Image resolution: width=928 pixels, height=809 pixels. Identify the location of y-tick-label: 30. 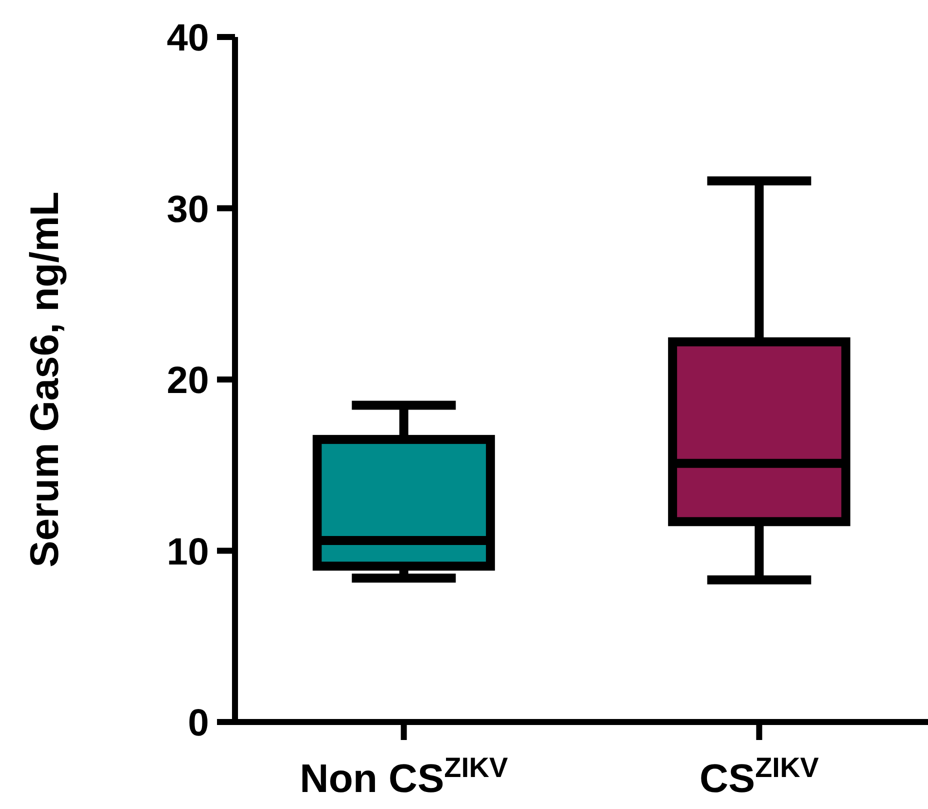
(187, 209).